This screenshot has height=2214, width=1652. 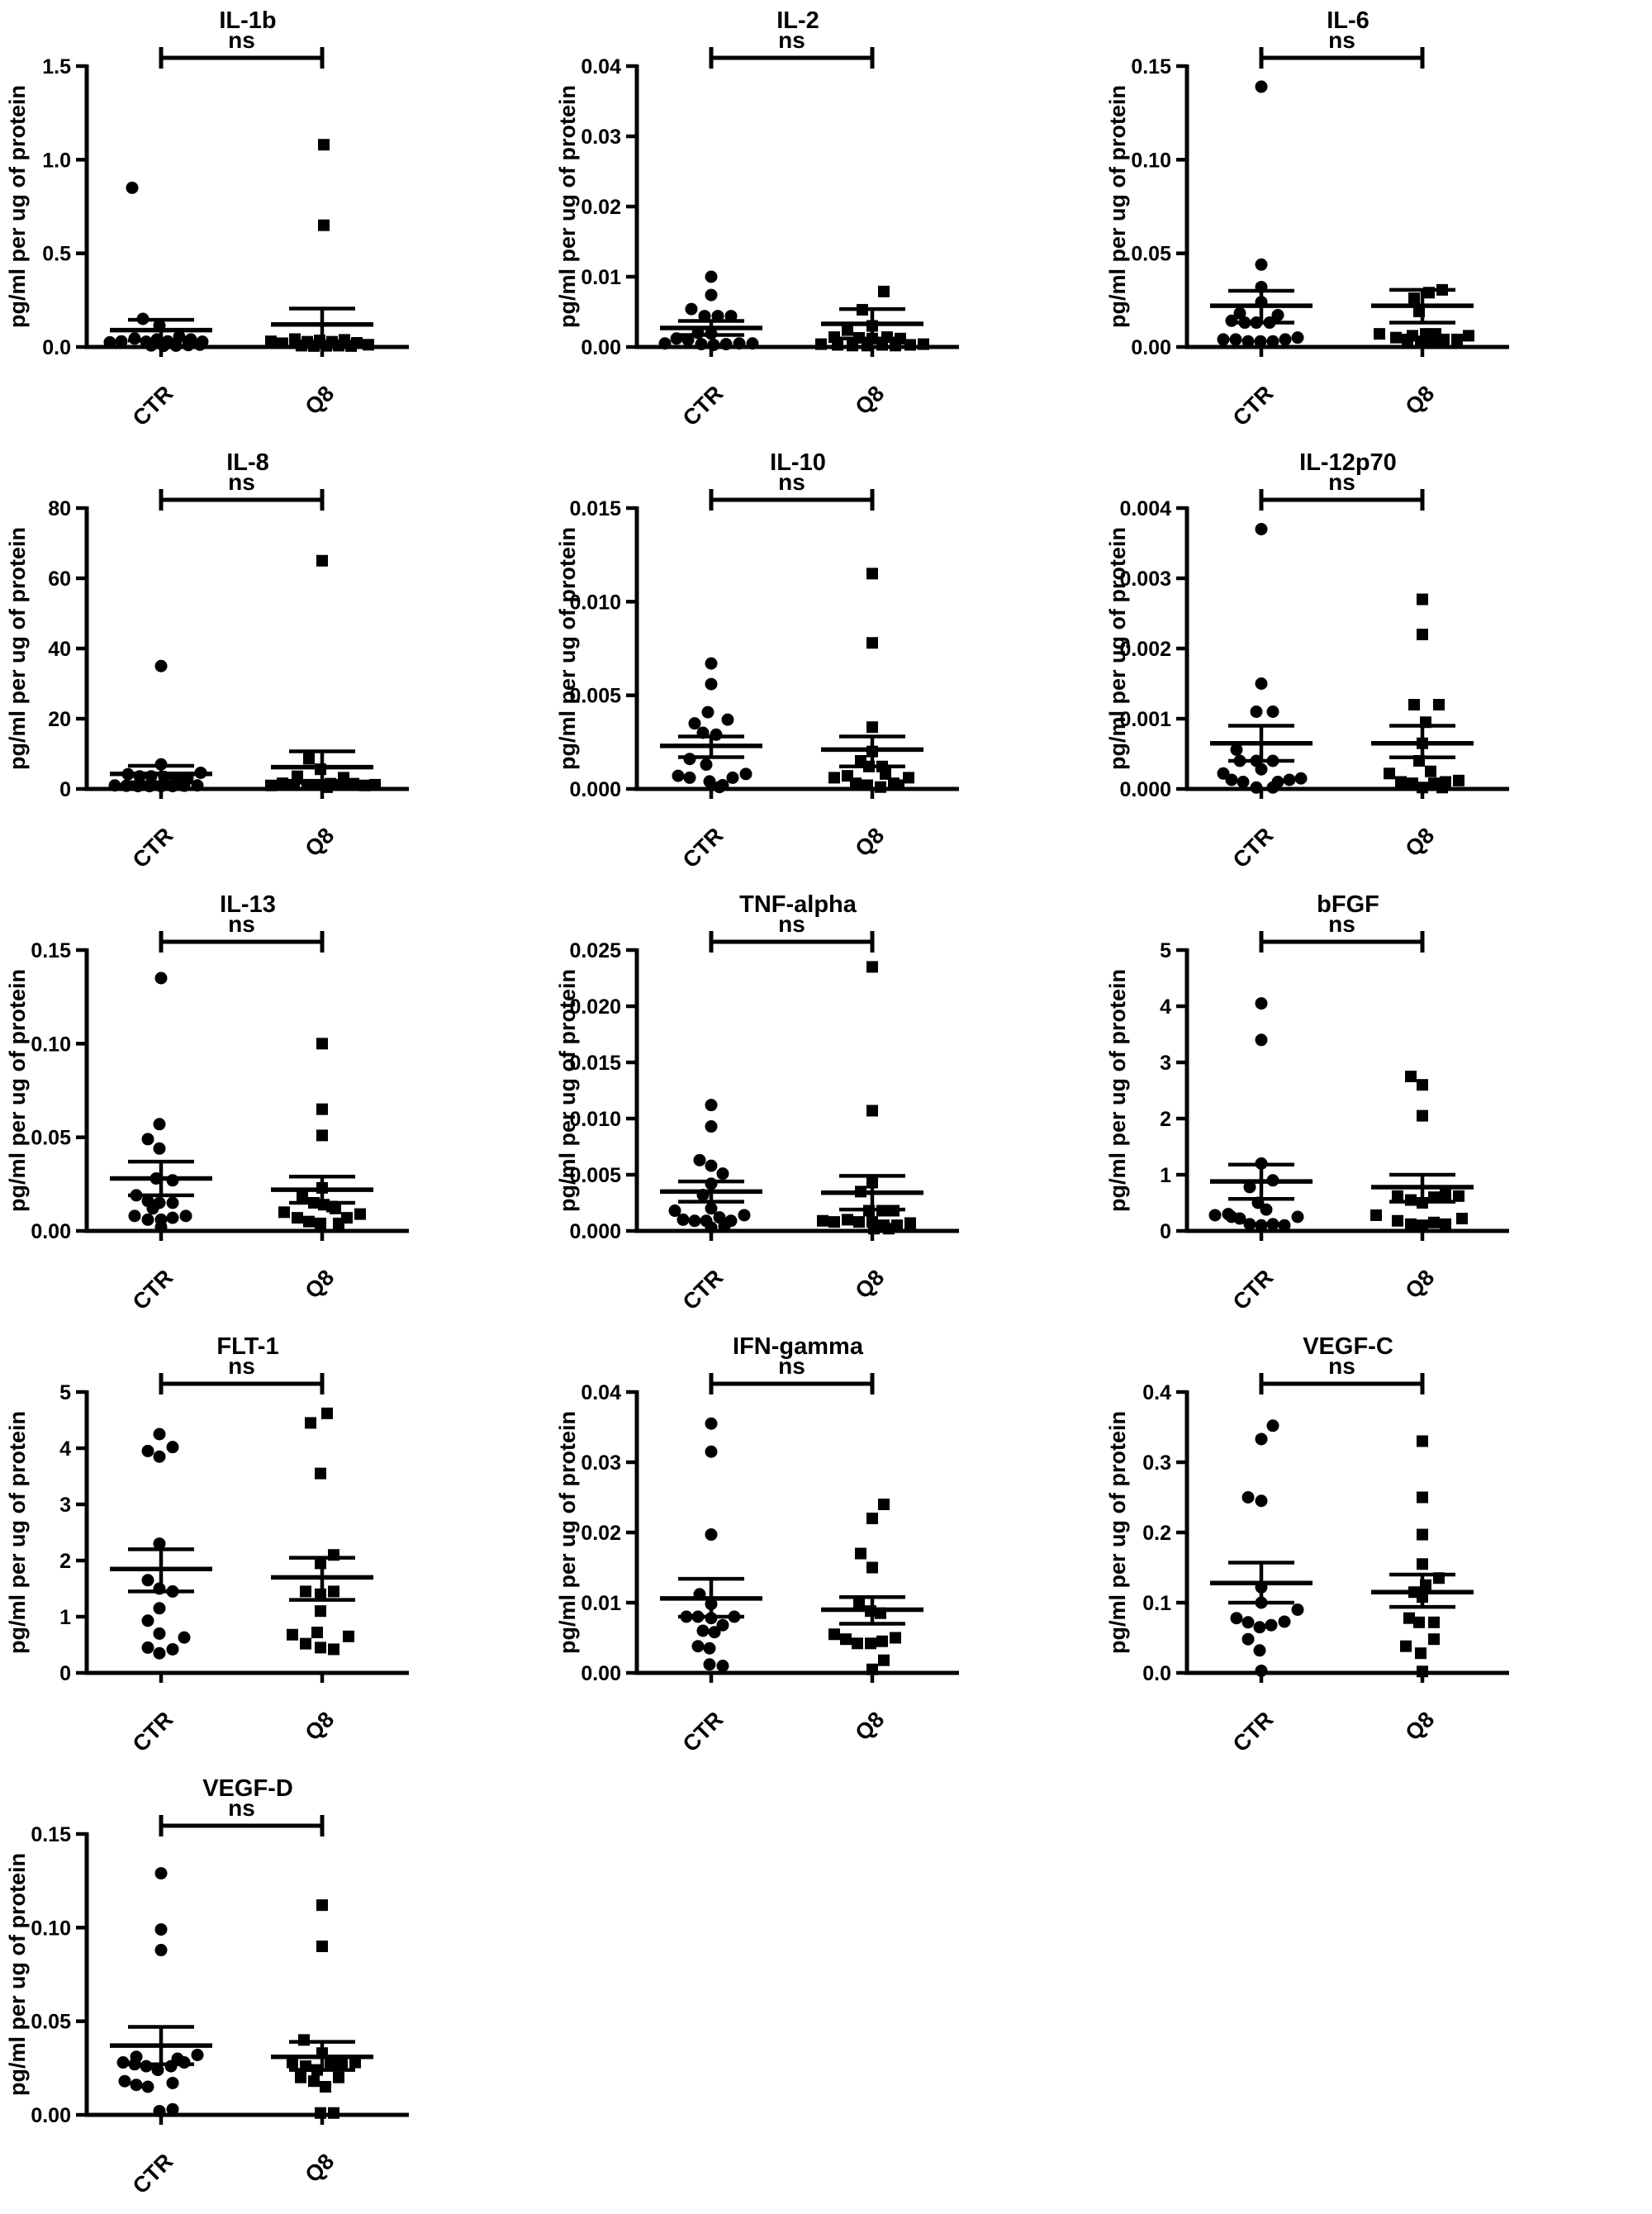 I want to click on chart-title: IL-13, so click(x=248, y=904).